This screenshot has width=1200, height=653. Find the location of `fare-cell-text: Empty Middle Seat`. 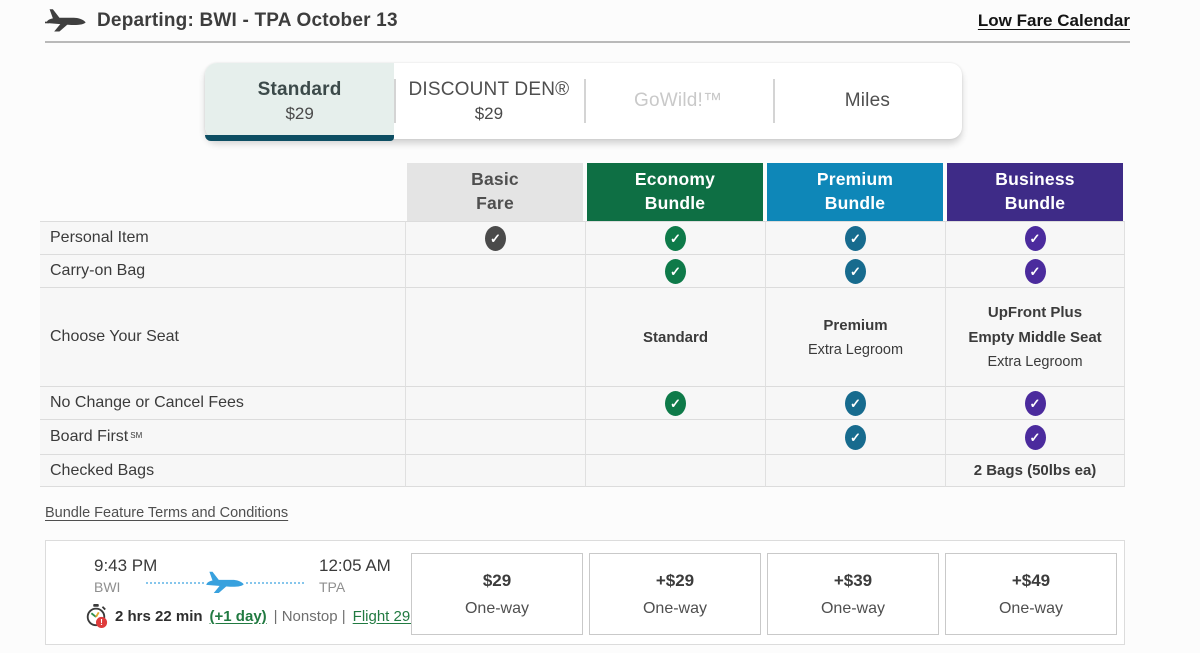

fare-cell-text: Empty Middle Seat is located at coordinates (1035, 337).